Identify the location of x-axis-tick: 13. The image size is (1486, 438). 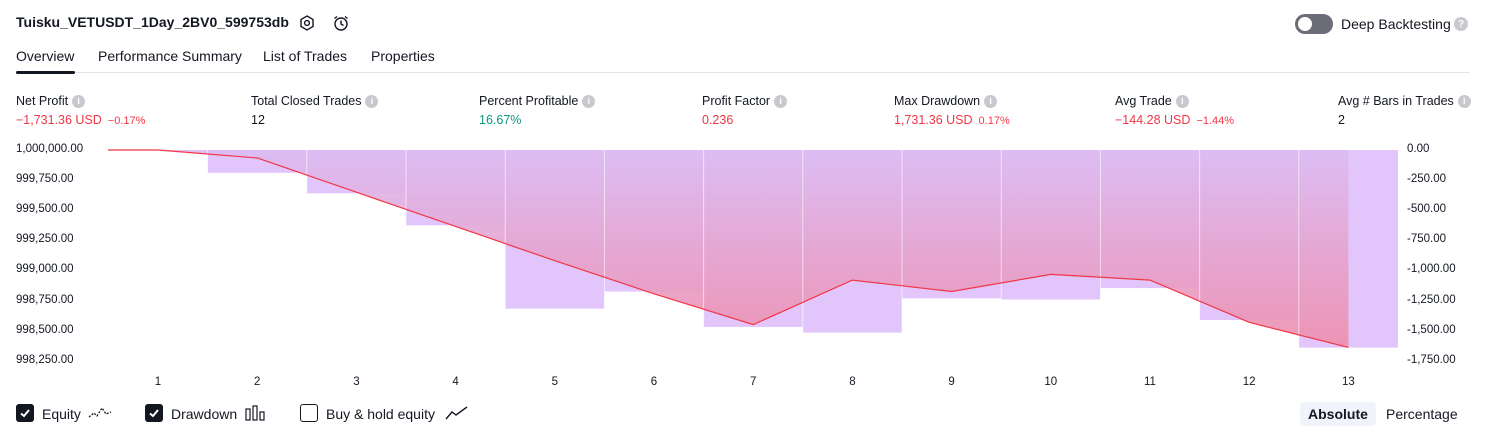
(1348, 382).